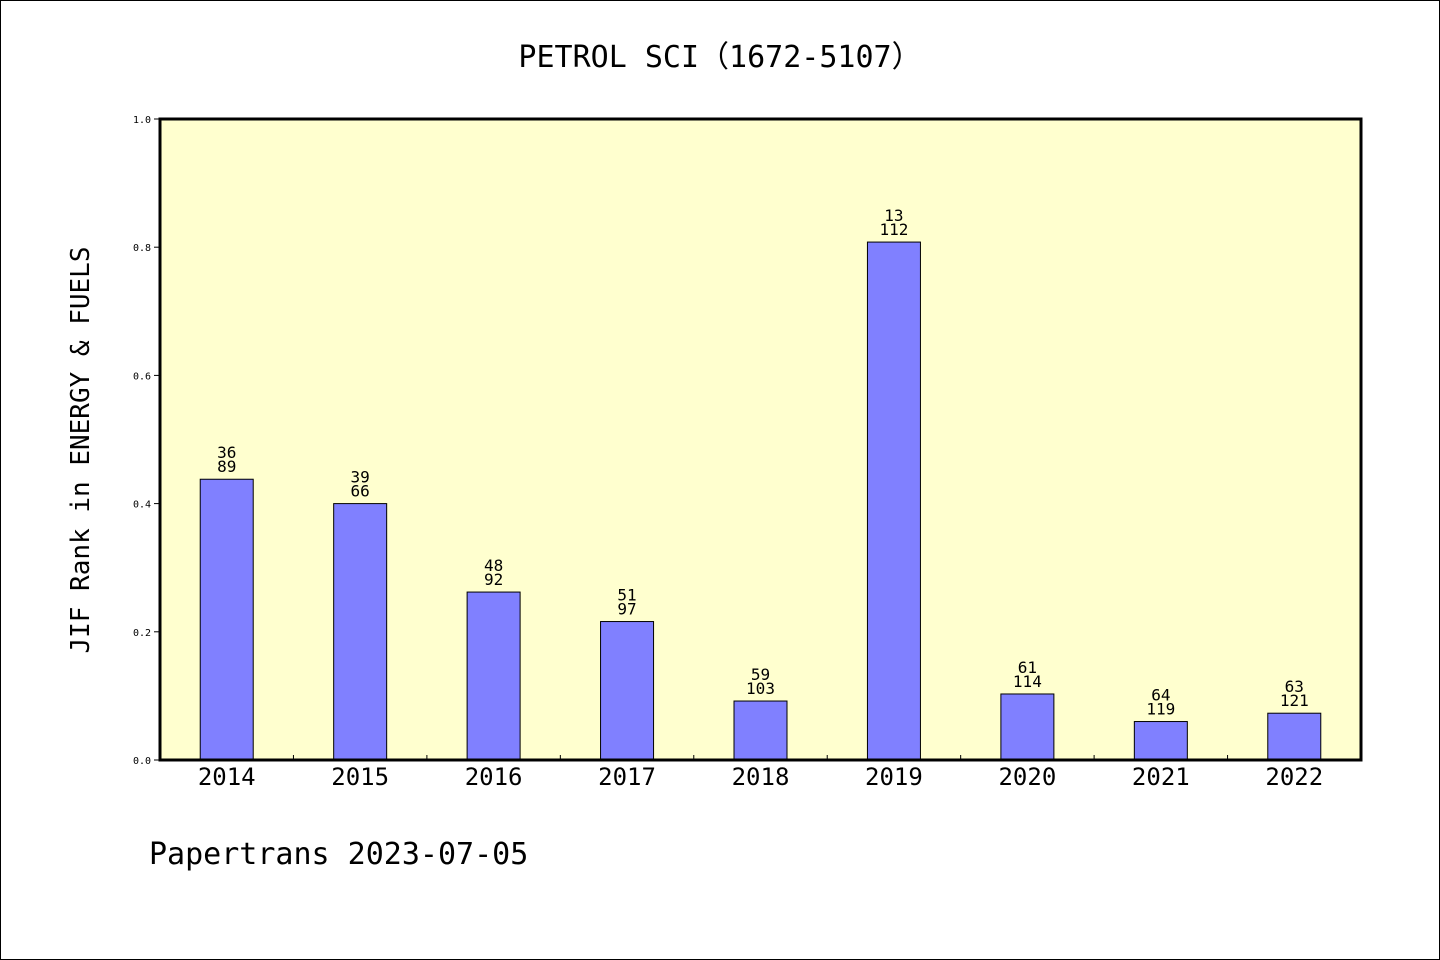 The height and width of the screenshot is (960, 1440). Describe the element at coordinates (719, 57) in the screenshot. I see `chart-title: PETROL SCI（1672-5107）` at that location.